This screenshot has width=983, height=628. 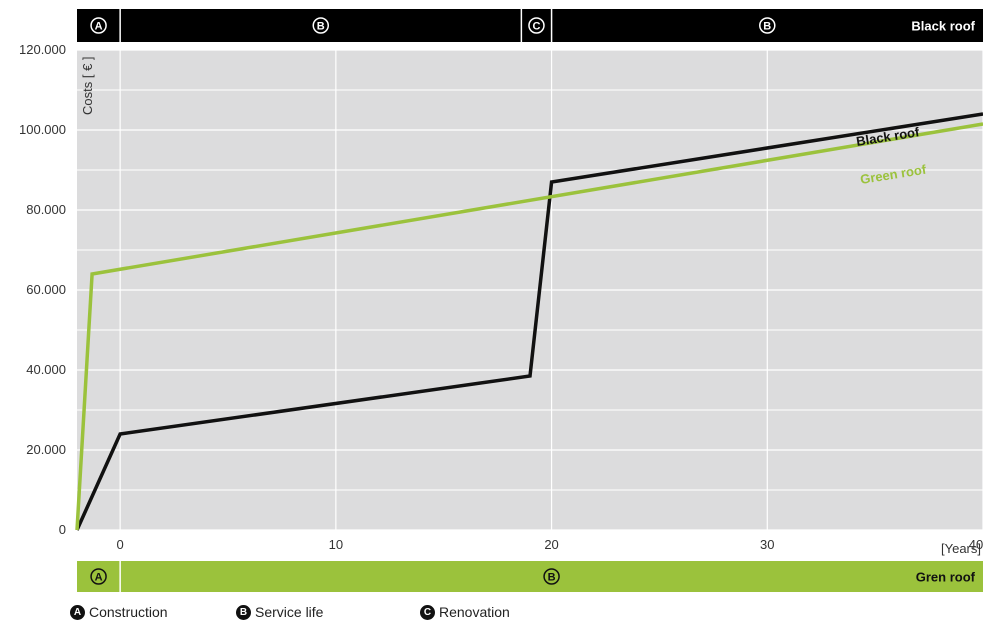 I want to click on legend-item-service-life: B Service life, so click(x=279, y=612).